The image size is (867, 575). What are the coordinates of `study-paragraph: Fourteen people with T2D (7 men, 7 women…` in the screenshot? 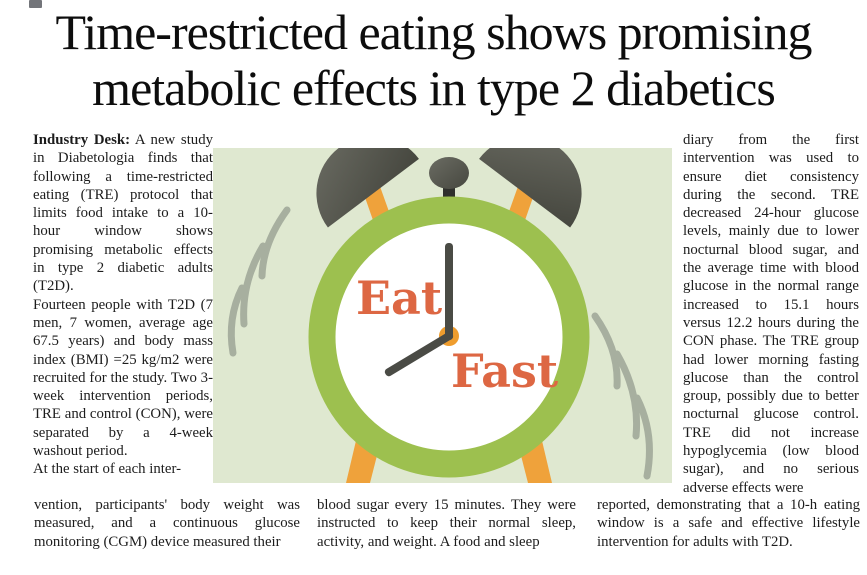 It's located at (123, 378).